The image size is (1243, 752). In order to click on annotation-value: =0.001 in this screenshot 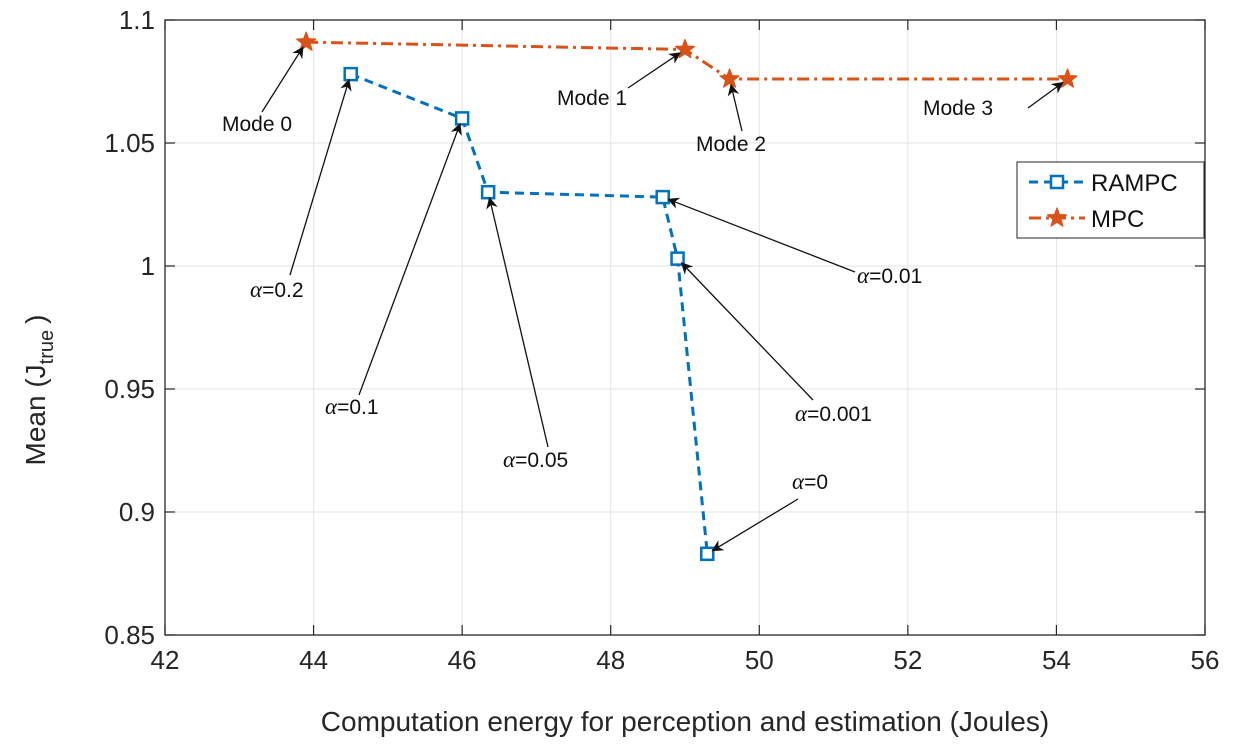, I will do `click(839, 414)`.